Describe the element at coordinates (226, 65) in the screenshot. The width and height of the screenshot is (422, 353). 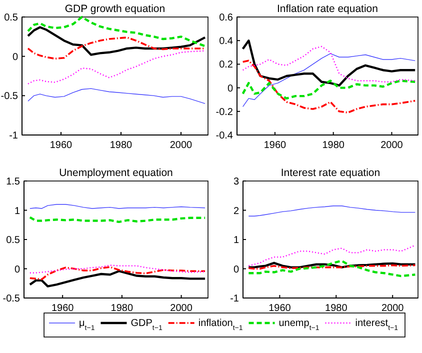
I see `y-tick-label: 0.2` at that location.